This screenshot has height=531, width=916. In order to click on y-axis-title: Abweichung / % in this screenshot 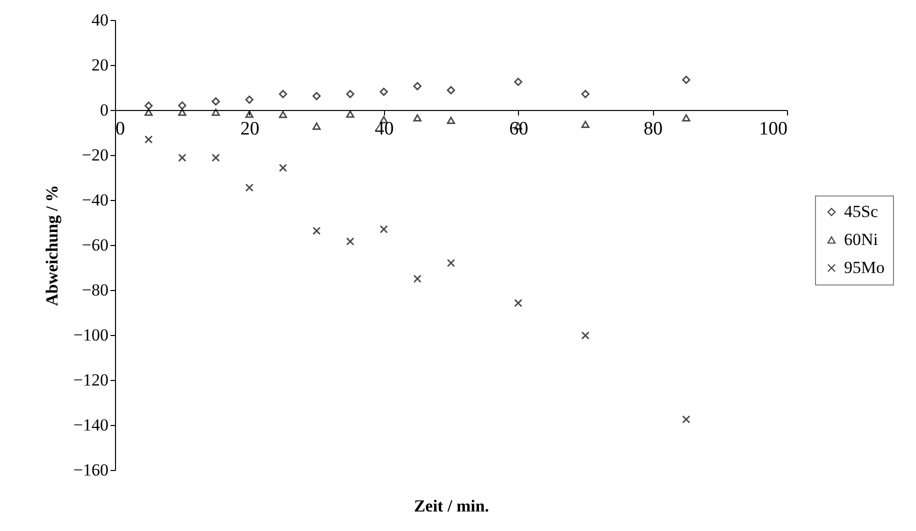, I will do `click(52, 245)`.